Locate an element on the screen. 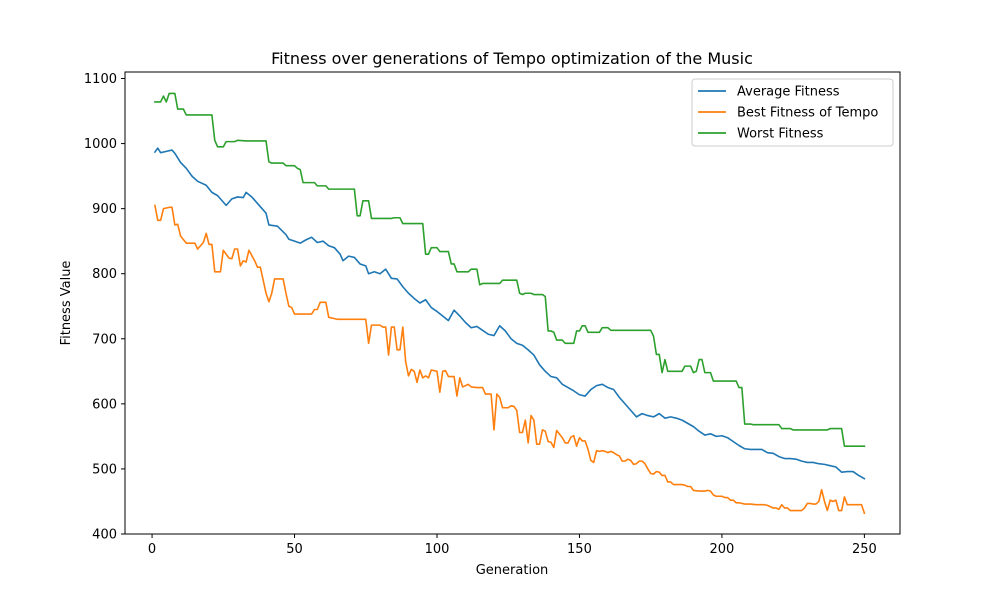 The image size is (1000, 600). legend-label-worst-fitness: Worst Fitness is located at coordinates (780, 134).